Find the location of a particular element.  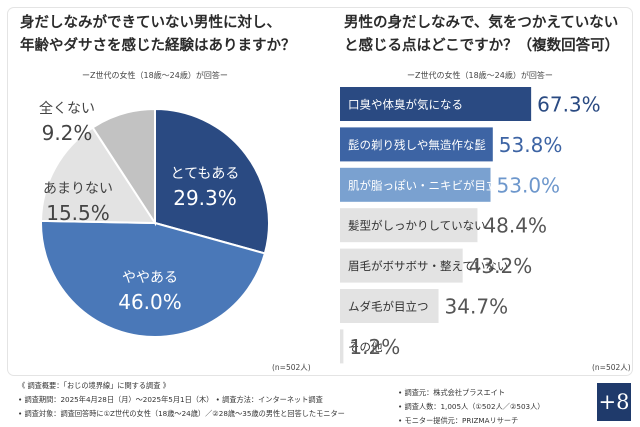

footer-survey-title: 《 調査概要：「おじの境界線」に関する調査 》 is located at coordinates (94, 385).